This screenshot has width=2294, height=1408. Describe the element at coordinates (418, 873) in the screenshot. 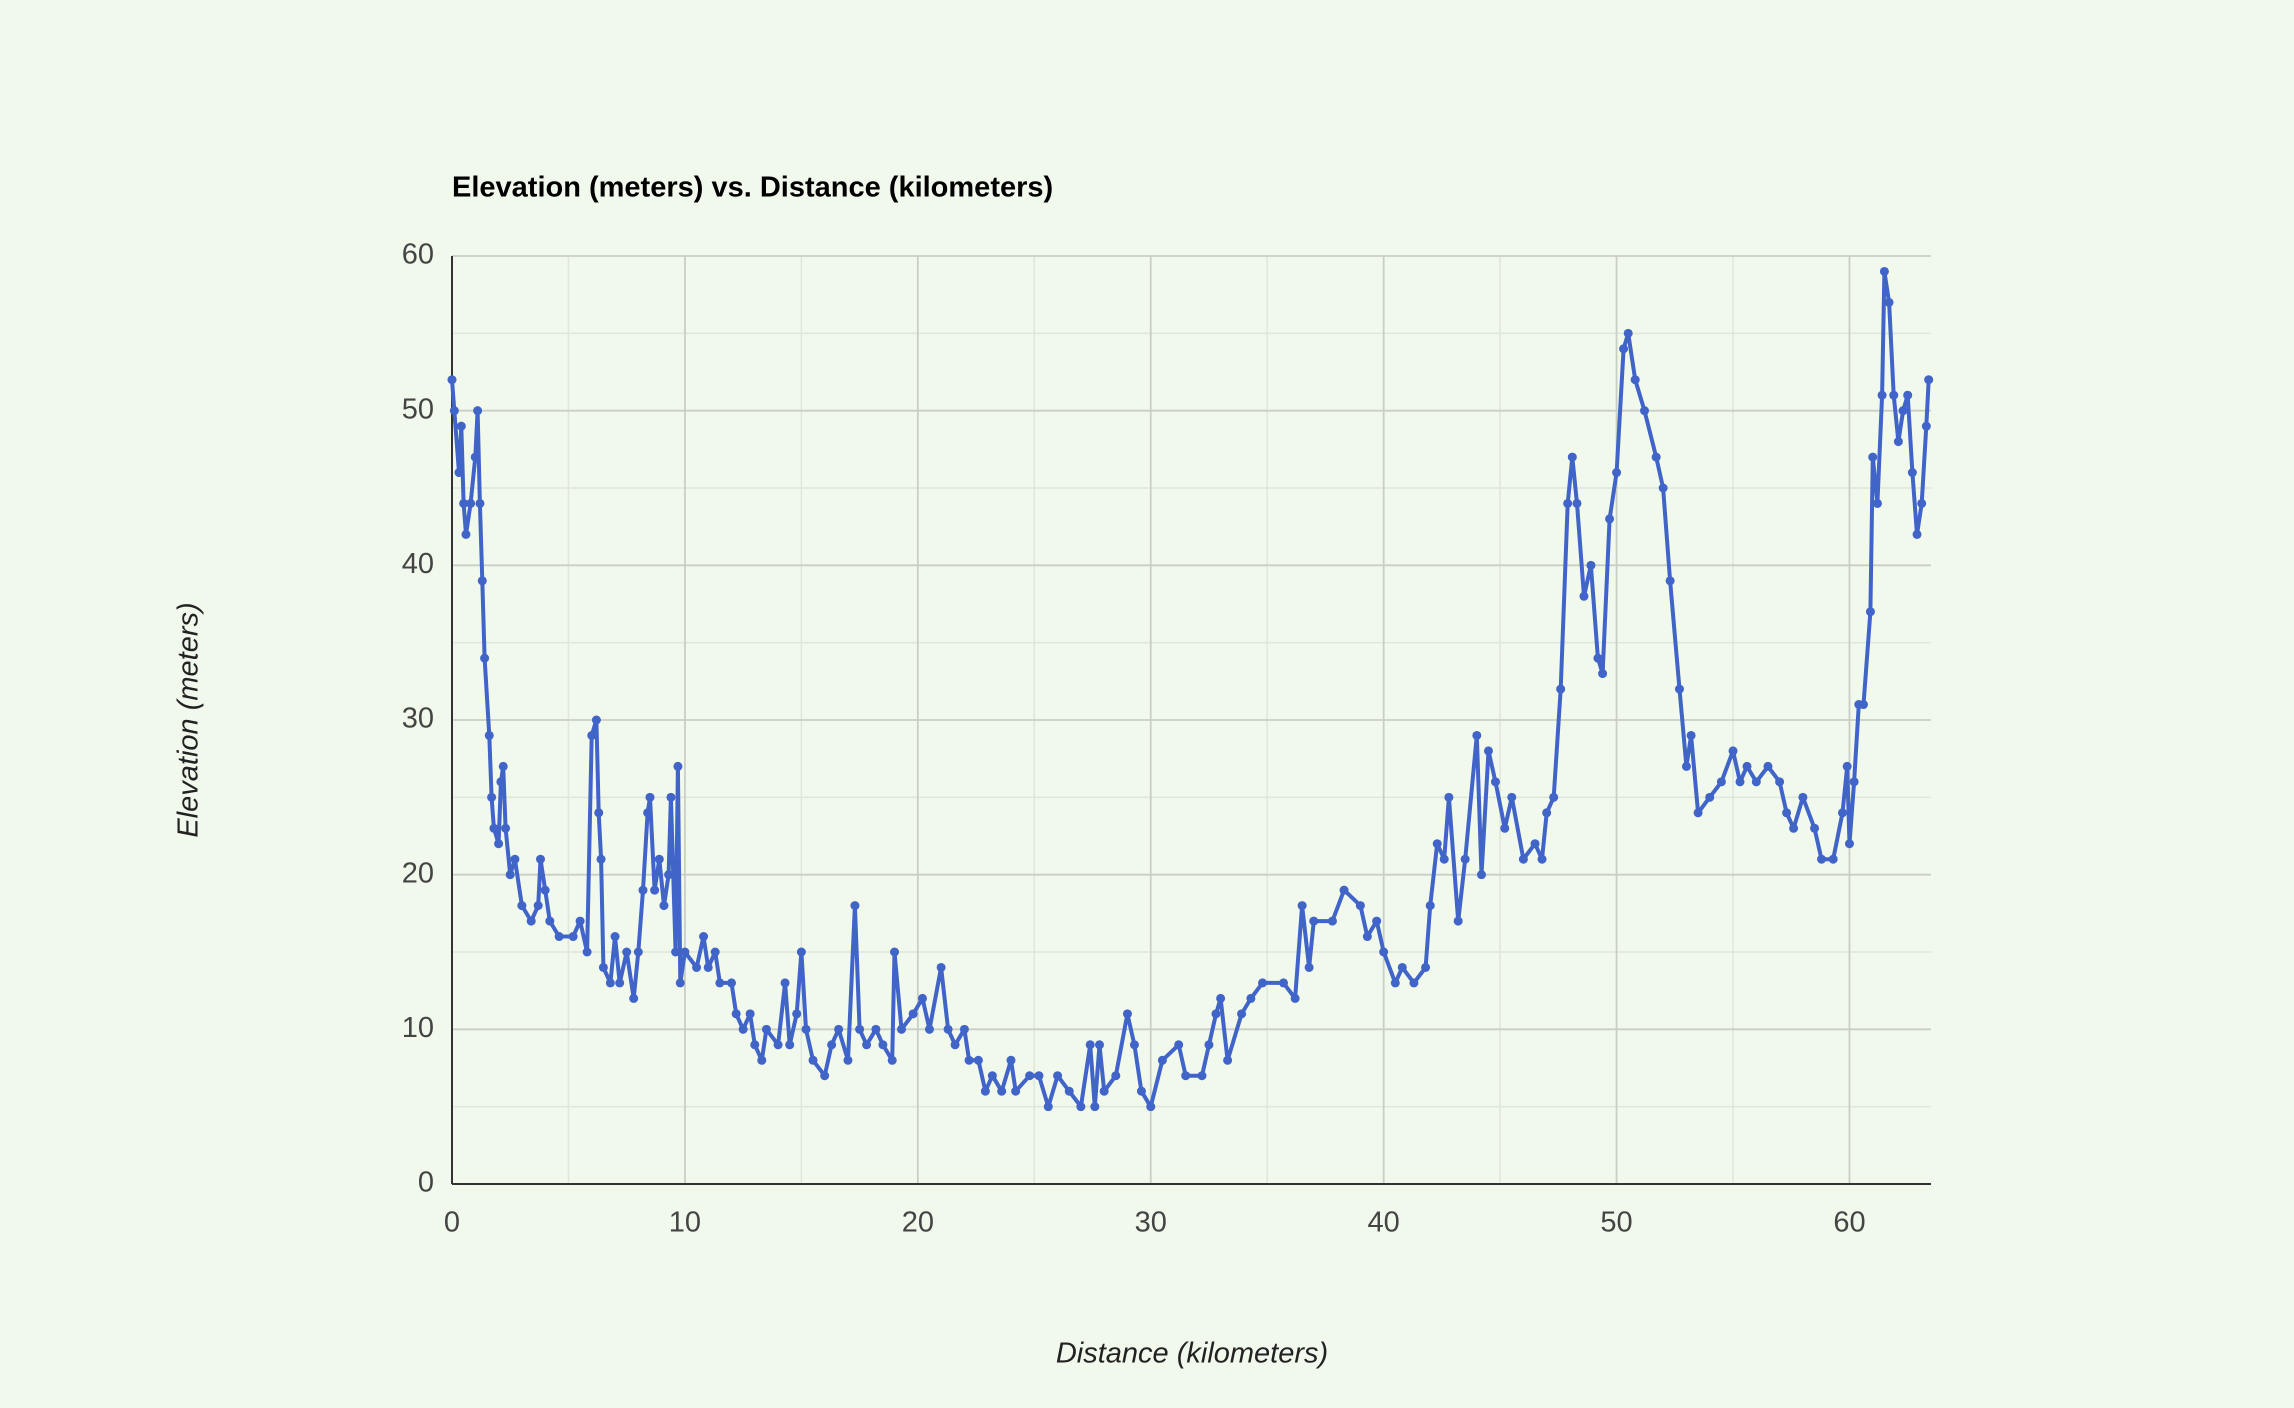

I see `y-tick-label: 20` at that location.